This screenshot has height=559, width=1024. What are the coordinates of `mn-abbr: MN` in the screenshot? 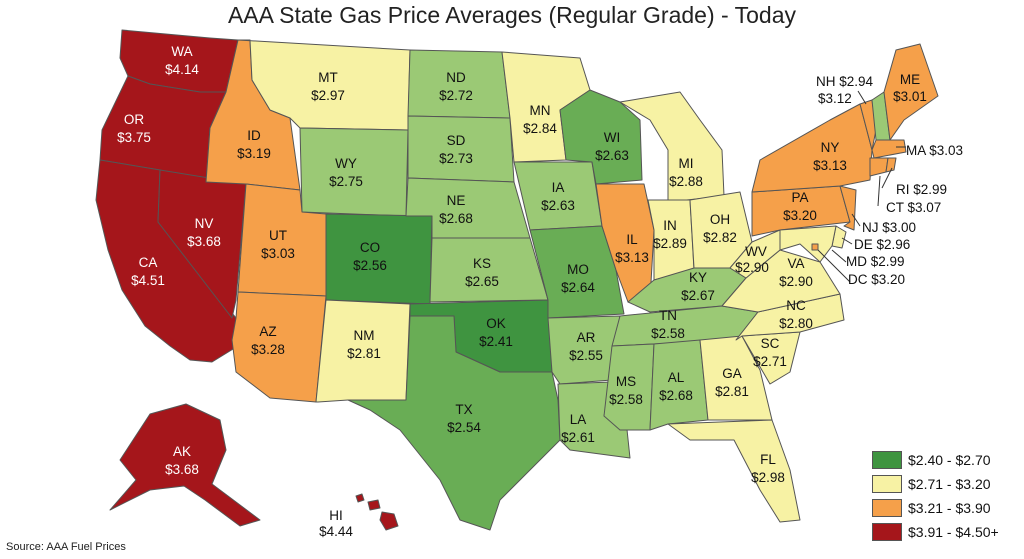 It's located at (540, 110).